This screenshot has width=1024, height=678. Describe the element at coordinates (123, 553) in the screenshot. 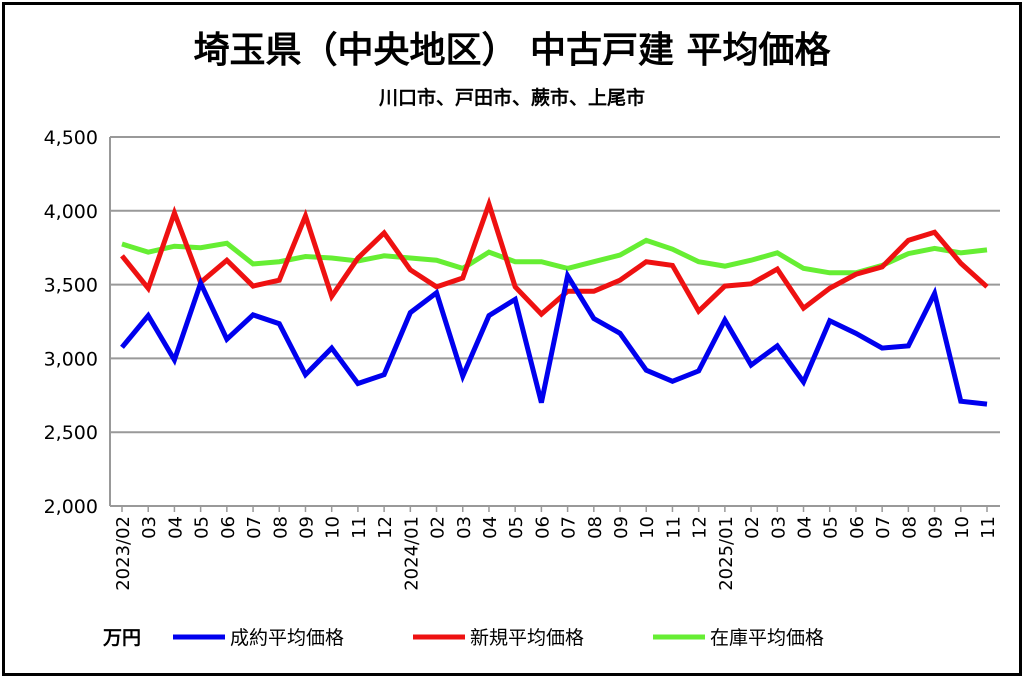

I see `x-tick-label: 2023/02` at that location.